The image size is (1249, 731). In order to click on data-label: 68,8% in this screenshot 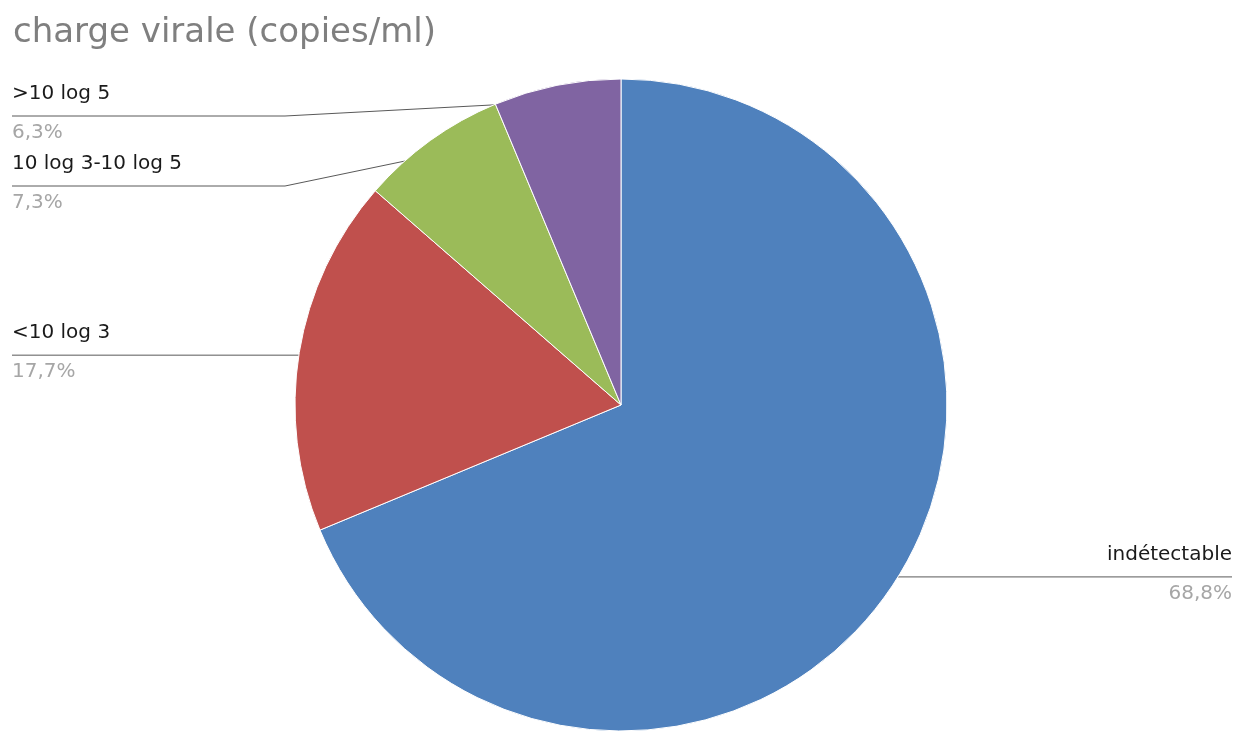, I will do `click(1200, 591)`.